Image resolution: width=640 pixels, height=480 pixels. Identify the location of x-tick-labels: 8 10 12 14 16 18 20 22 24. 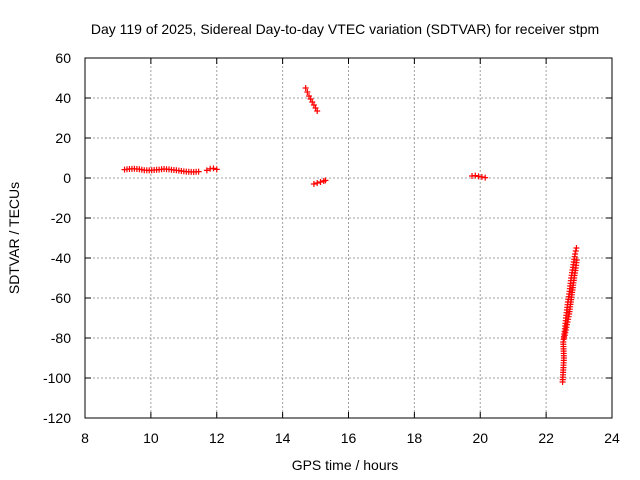
(350, 438).